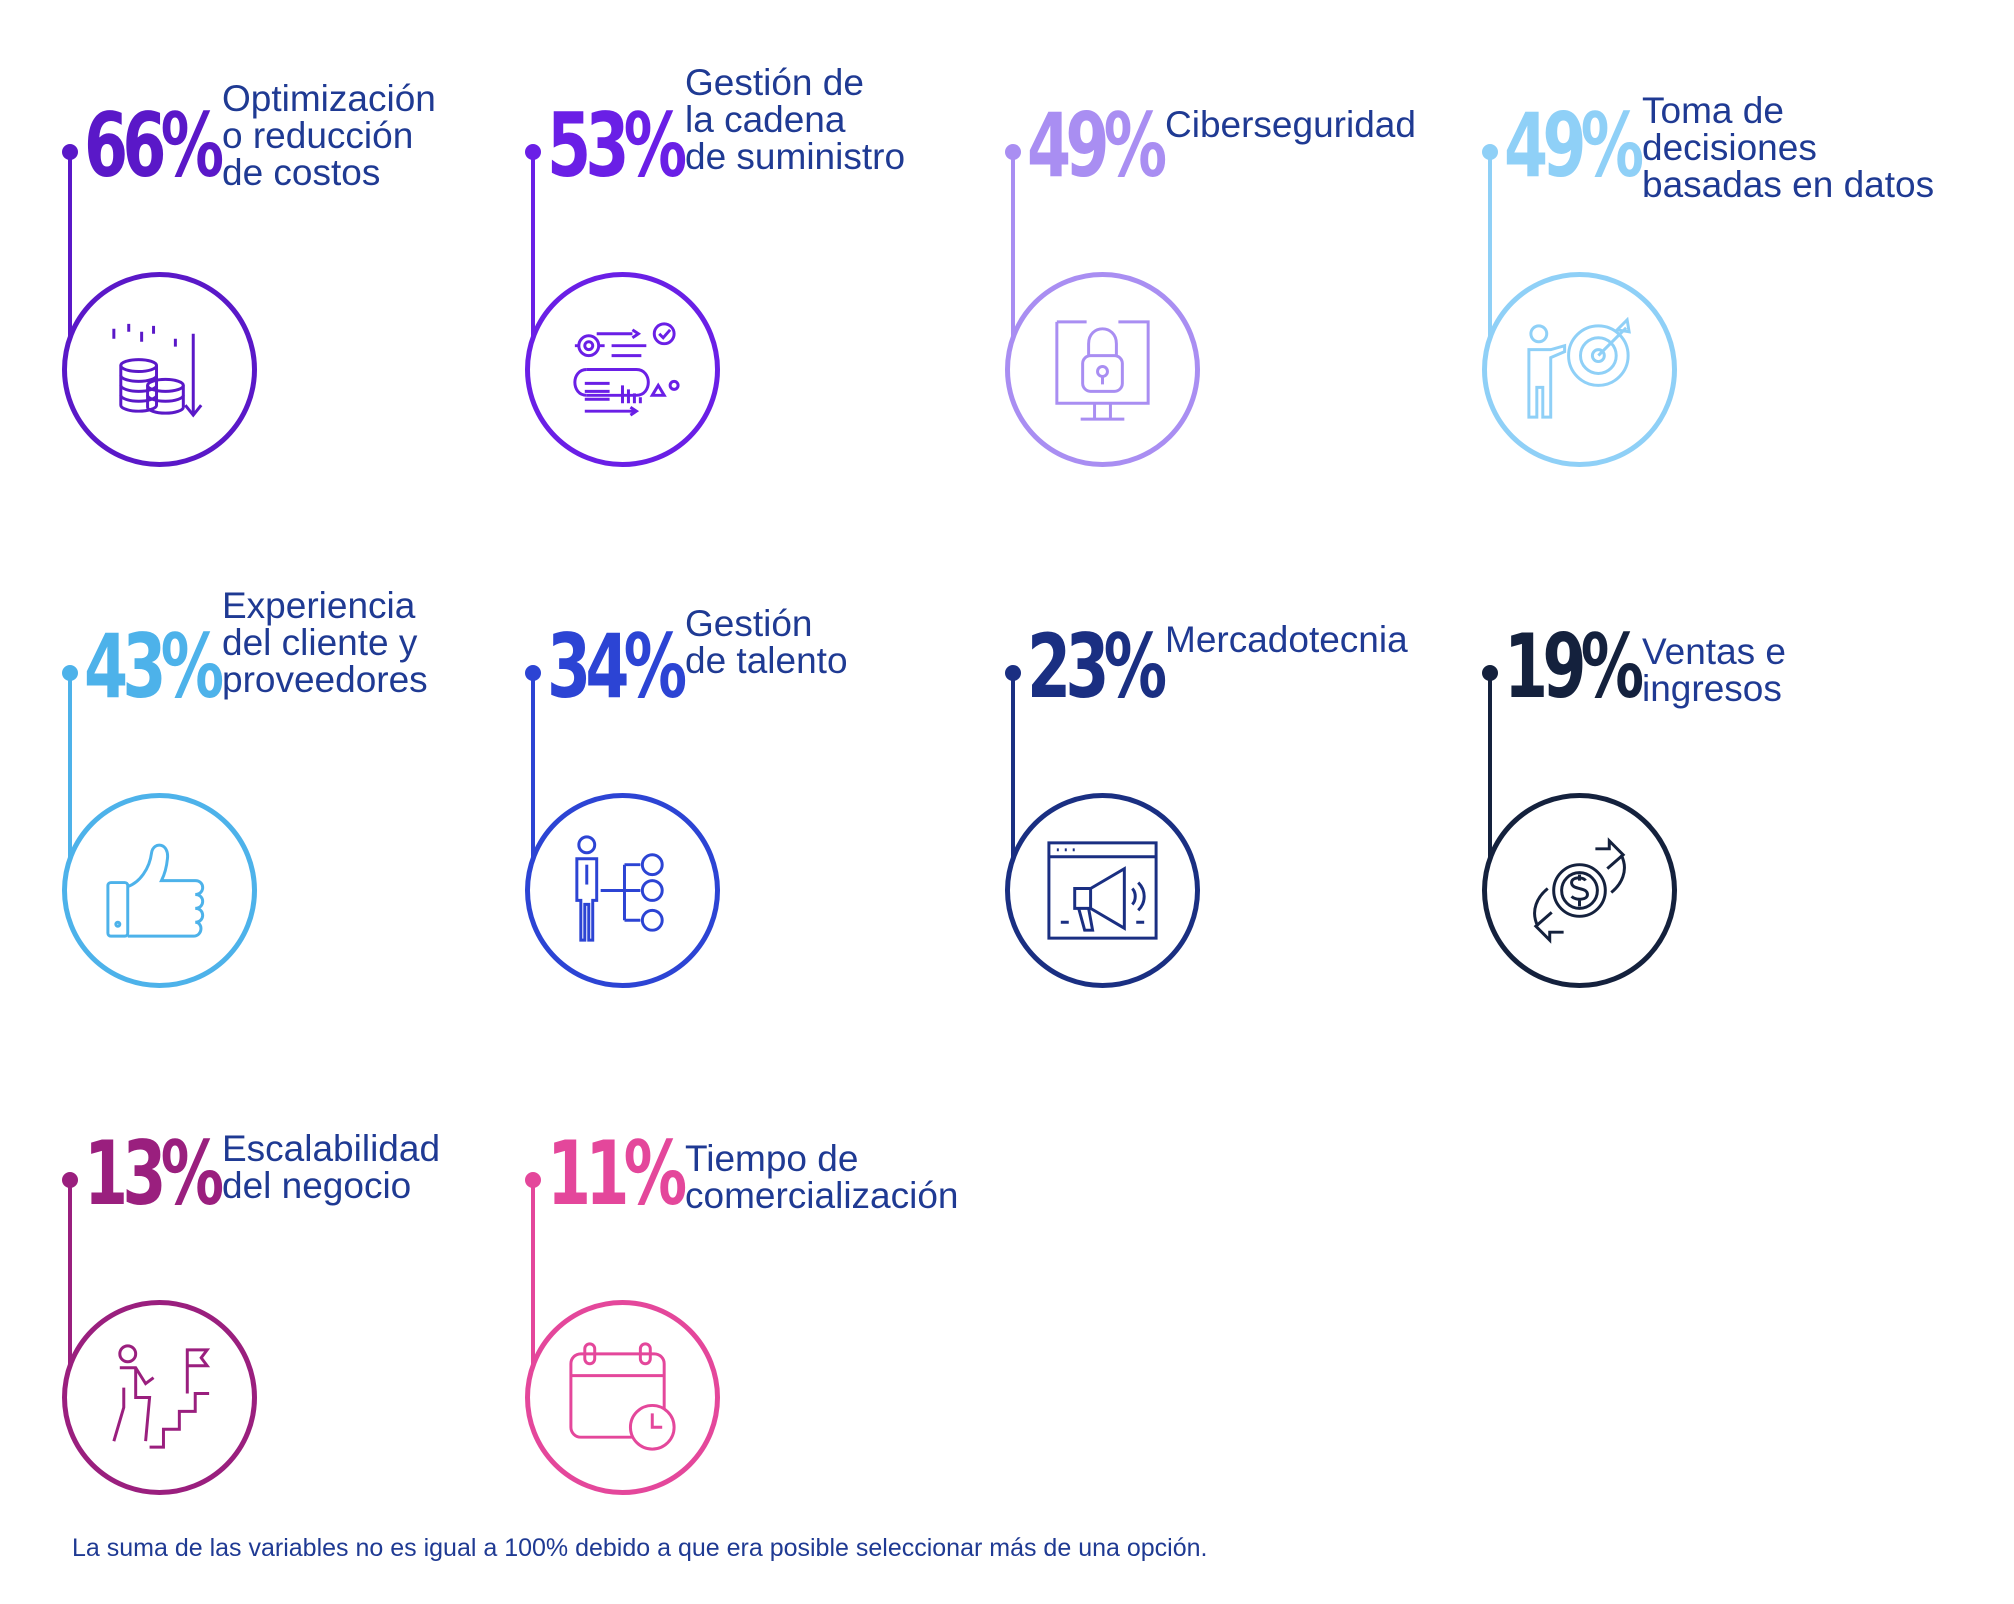 This screenshot has width=2014, height=1604. What do you see at coordinates (617, 1173) in the screenshot?
I see `percentage-value: 11%` at bounding box center [617, 1173].